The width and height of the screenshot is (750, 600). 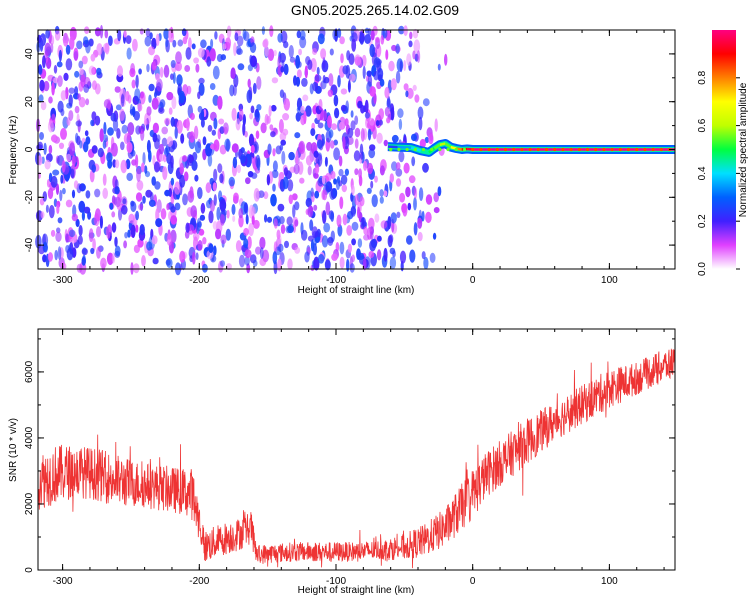 What do you see at coordinates (718, 173) in the screenshot?
I see `colorbar-ticks: 0.0 0.2 0.4 0.6 0.8` at bounding box center [718, 173].